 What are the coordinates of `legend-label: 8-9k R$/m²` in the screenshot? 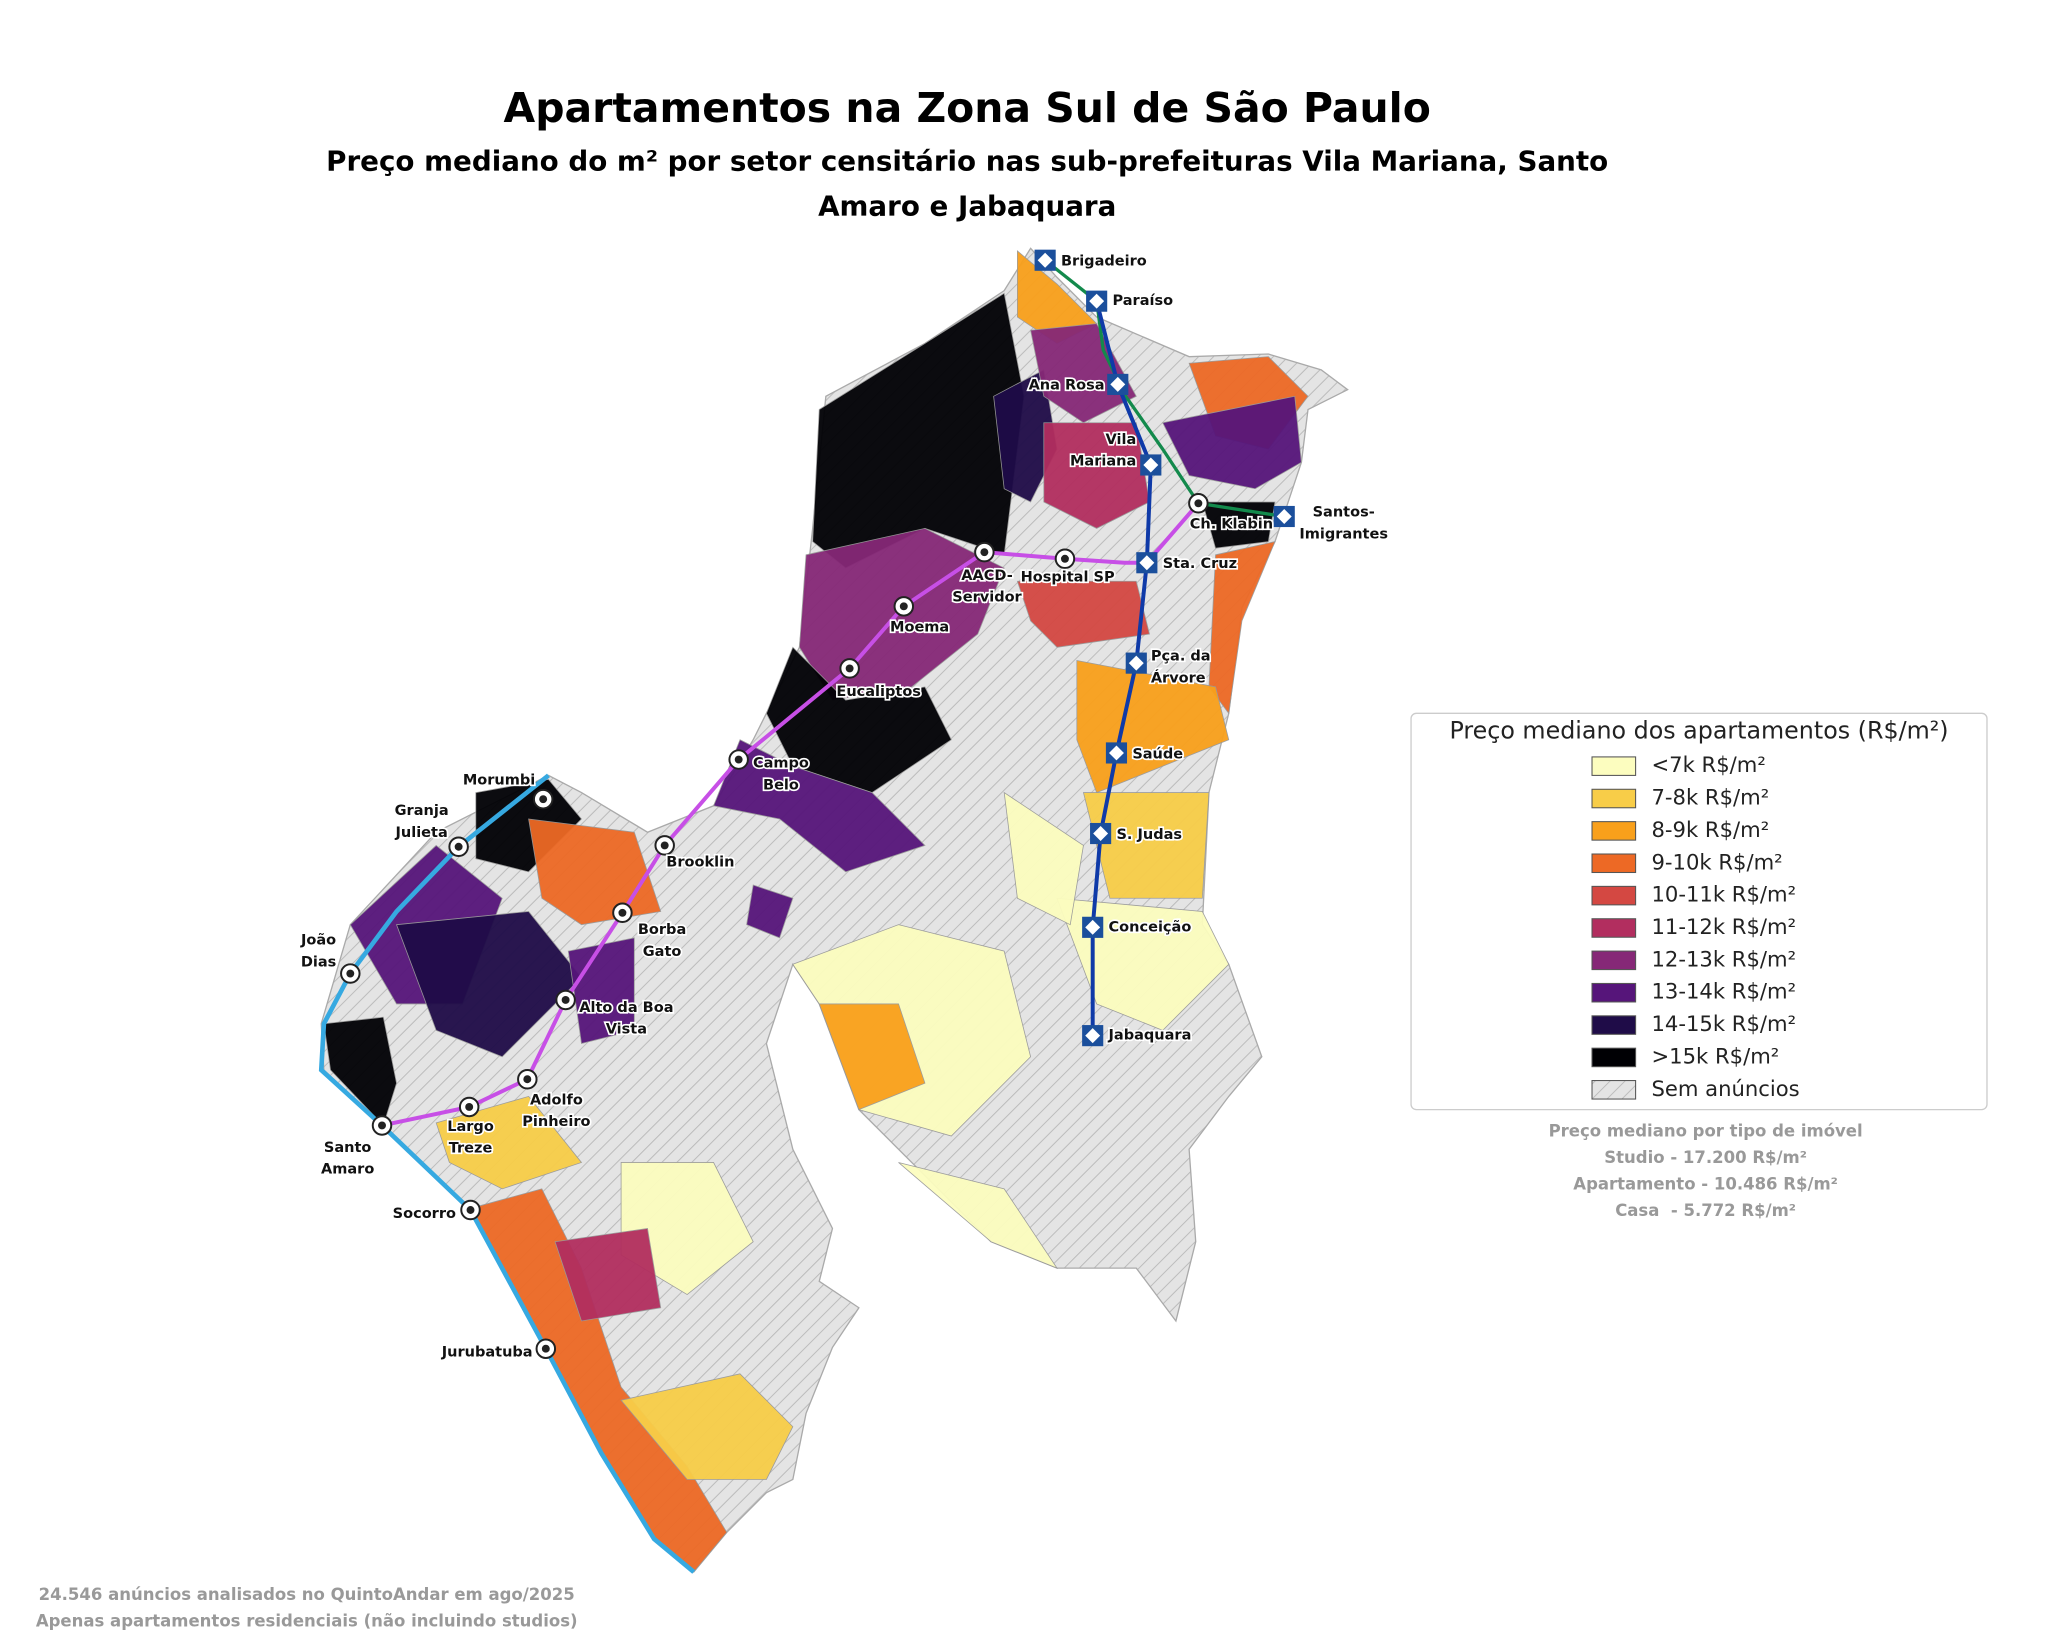 It's located at (1710, 829).